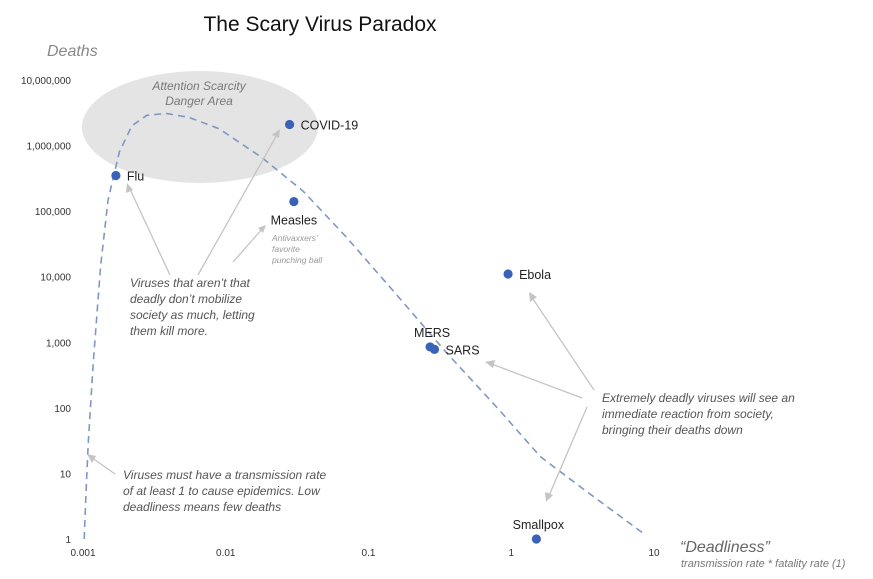 This screenshot has width=873, height=579. Describe the element at coordinates (226, 553) in the screenshot. I see `x-tick-label-1: 0.01` at that location.